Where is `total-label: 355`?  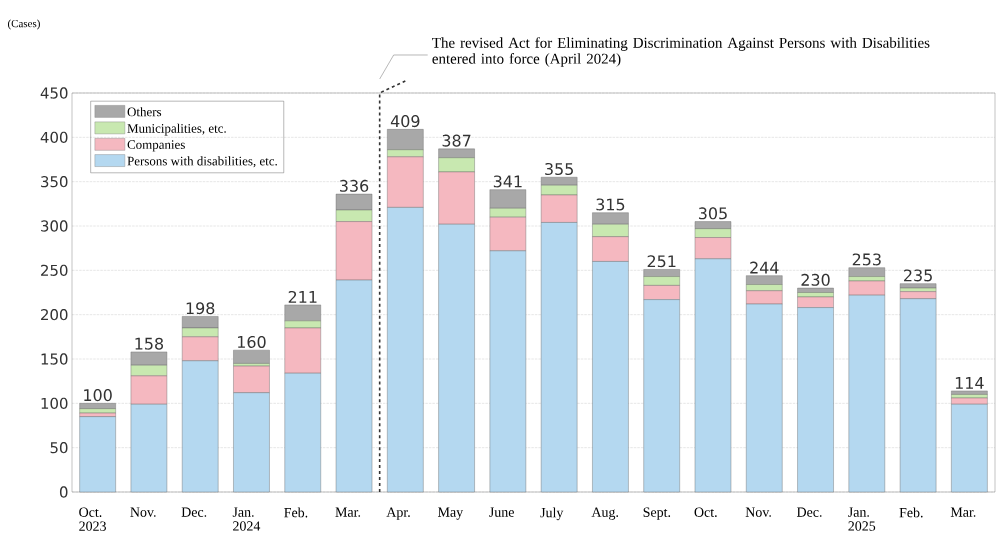 total-label: 355 is located at coordinates (559, 169).